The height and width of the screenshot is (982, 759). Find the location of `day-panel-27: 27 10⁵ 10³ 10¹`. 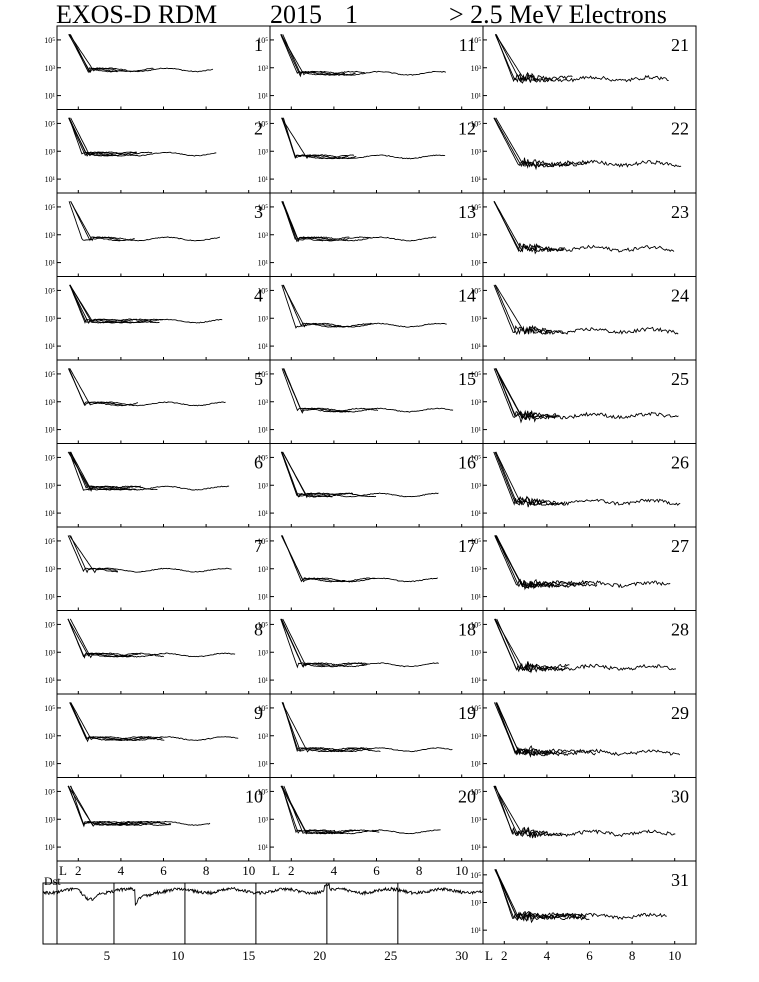

day-panel-27: 27 10⁵ 10³ 10¹ is located at coordinates (583, 568).